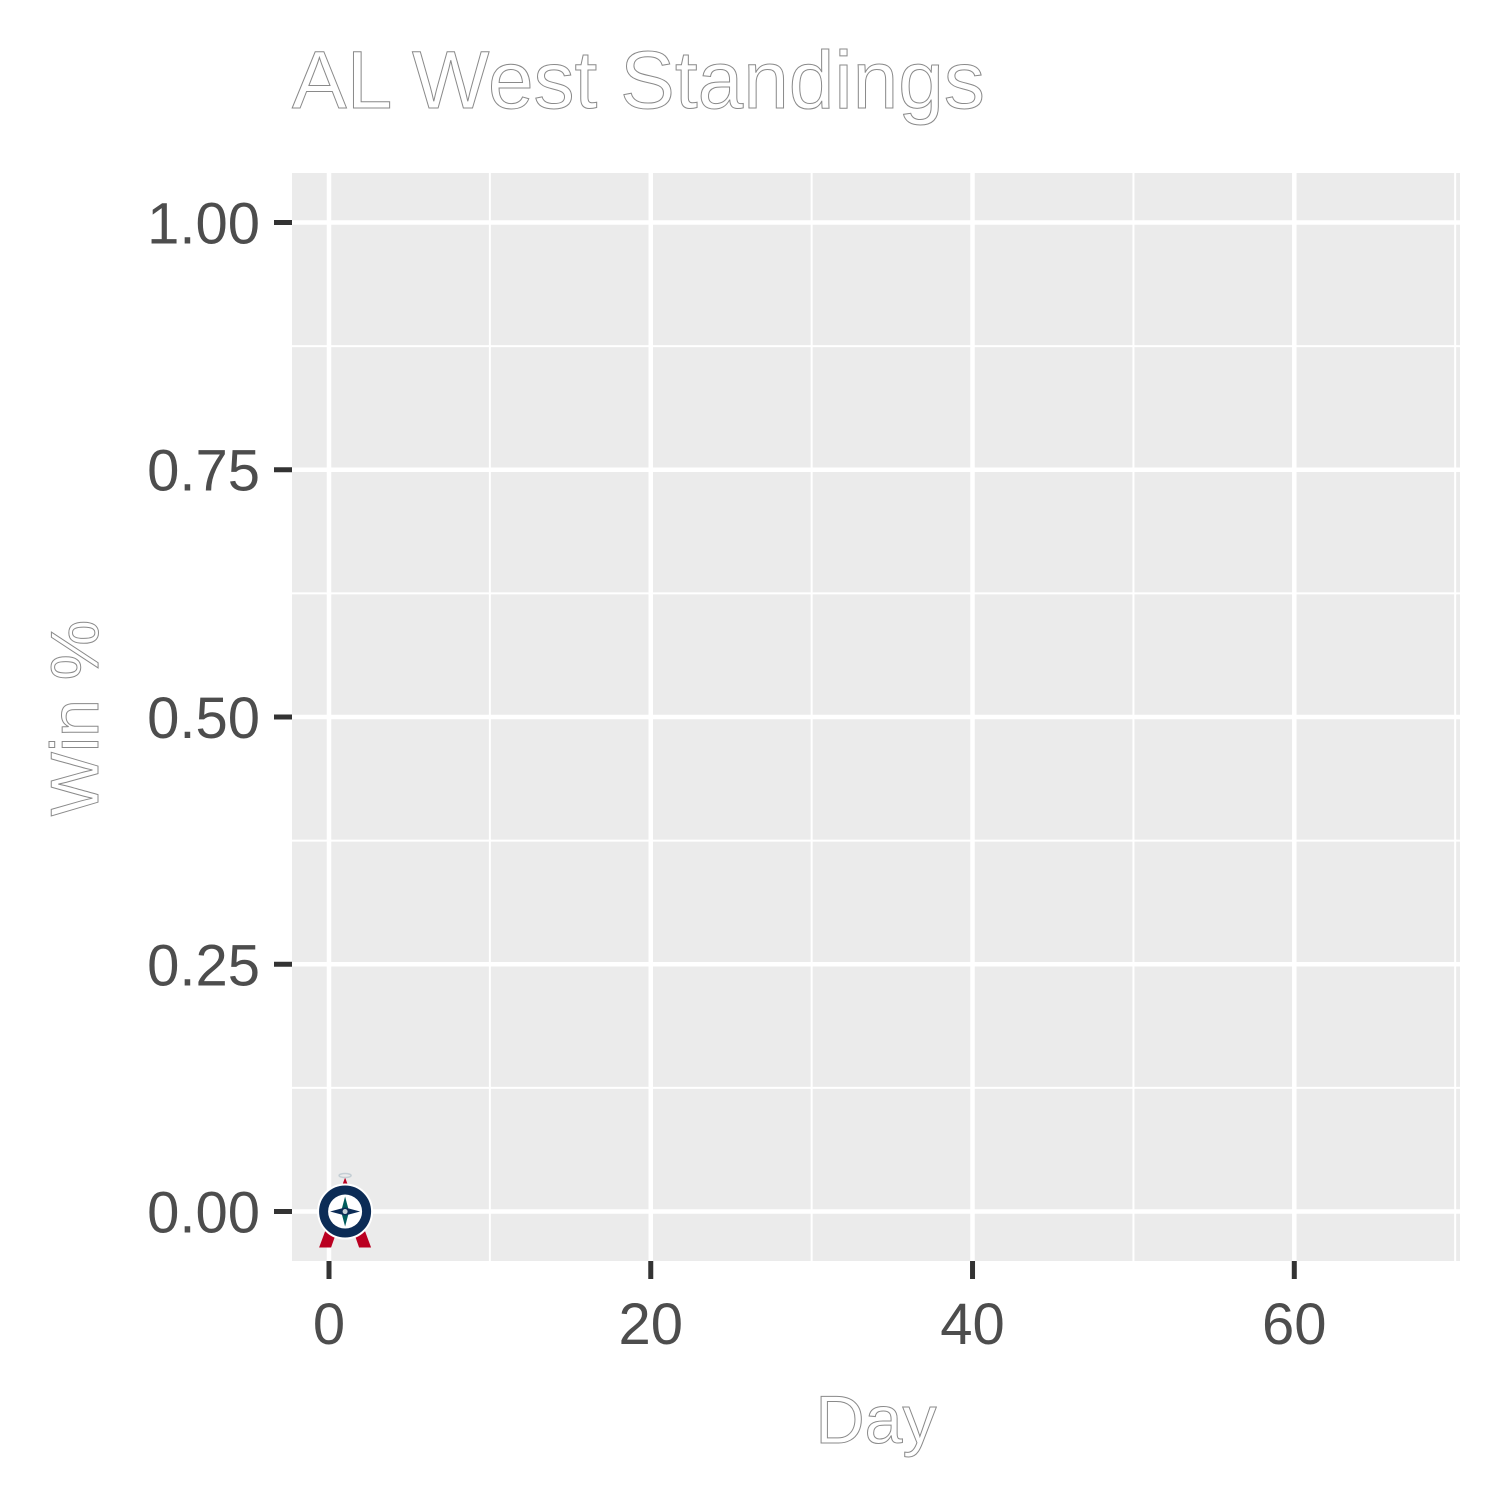 The height and width of the screenshot is (1500, 1500). What do you see at coordinates (876, 1420) in the screenshot?
I see `x-axis-title: Day` at bounding box center [876, 1420].